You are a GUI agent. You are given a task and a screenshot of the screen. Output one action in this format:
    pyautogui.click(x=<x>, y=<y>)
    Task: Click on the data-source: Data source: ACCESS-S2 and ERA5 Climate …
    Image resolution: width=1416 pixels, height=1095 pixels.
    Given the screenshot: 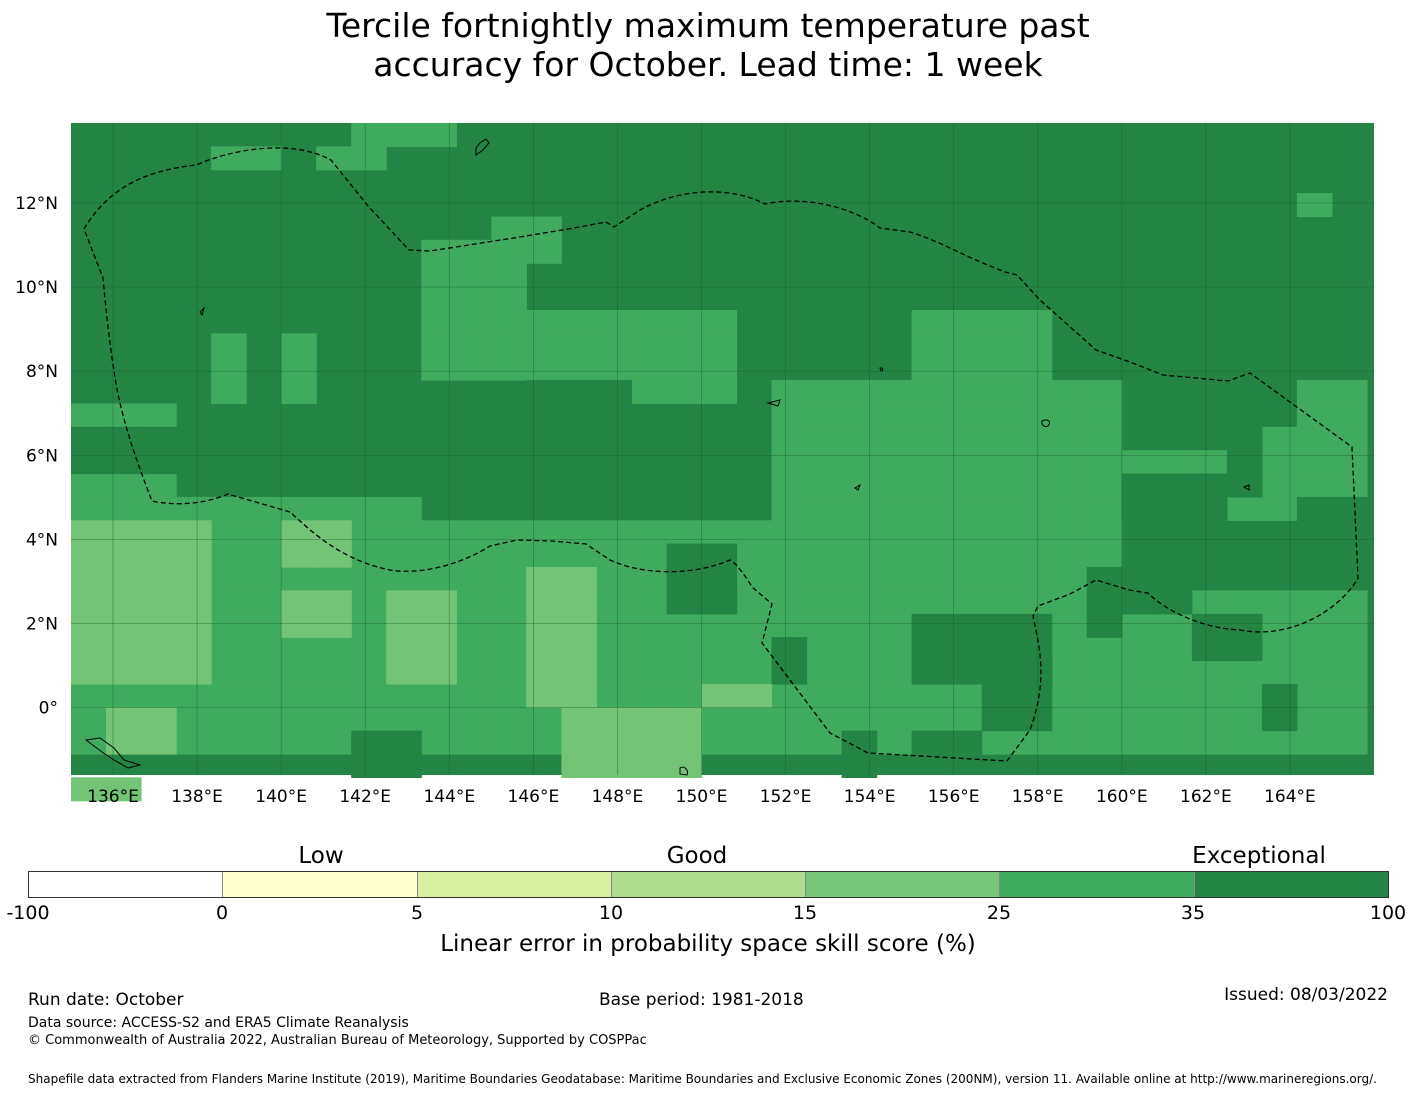 What is the action you would take?
    pyautogui.click(x=218, y=1023)
    